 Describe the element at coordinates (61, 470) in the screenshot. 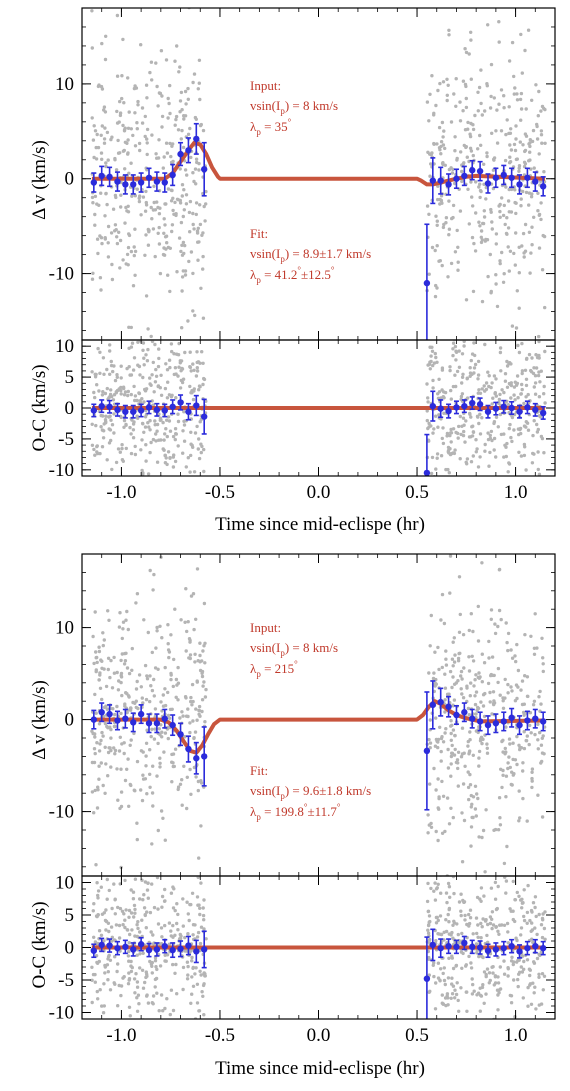

I see `y-tick-label: -10` at that location.